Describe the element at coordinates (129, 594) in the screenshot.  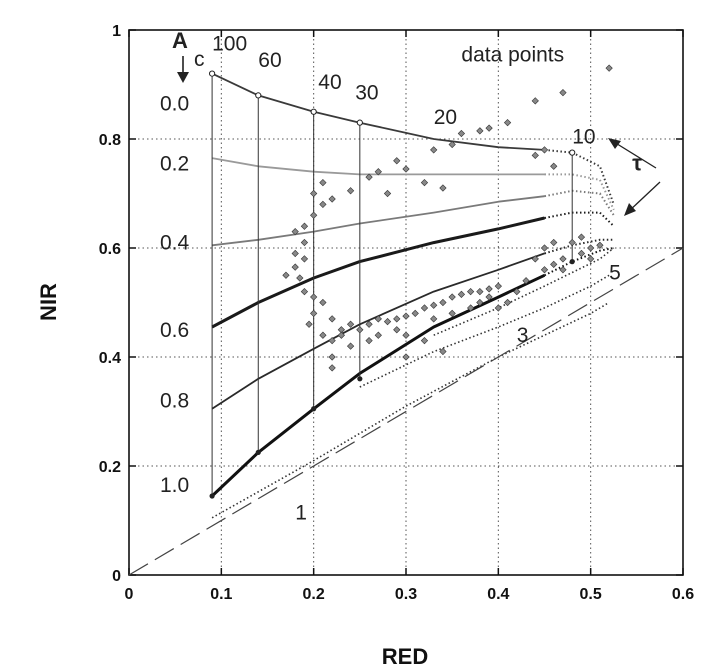
I see `x-tick-label: 0` at that location.